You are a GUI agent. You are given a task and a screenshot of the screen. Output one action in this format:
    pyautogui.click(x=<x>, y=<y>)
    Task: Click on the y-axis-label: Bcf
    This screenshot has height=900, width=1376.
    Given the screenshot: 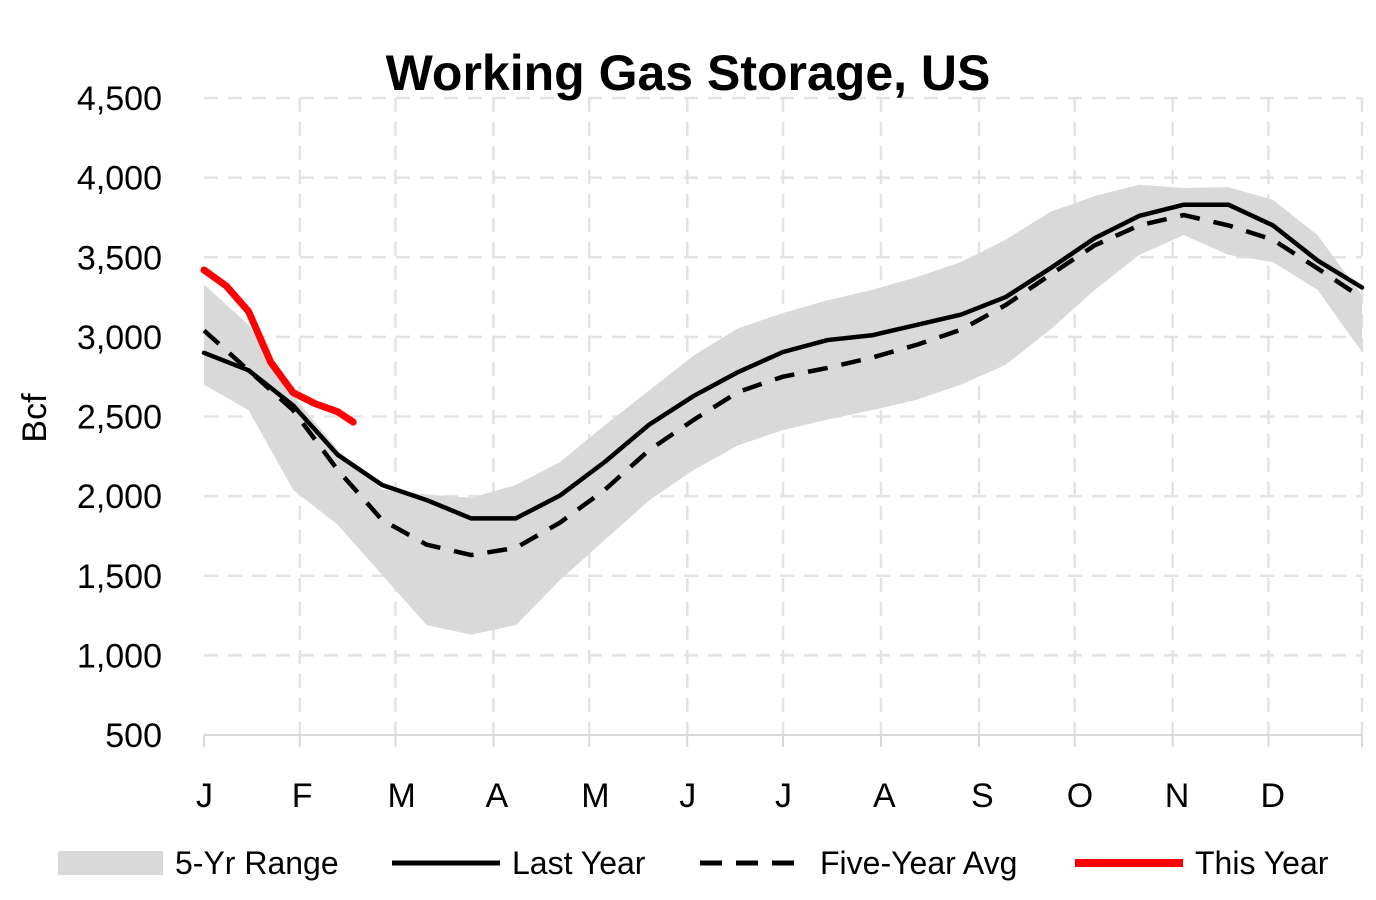 What is the action you would take?
    pyautogui.click(x=35, y=418)
    